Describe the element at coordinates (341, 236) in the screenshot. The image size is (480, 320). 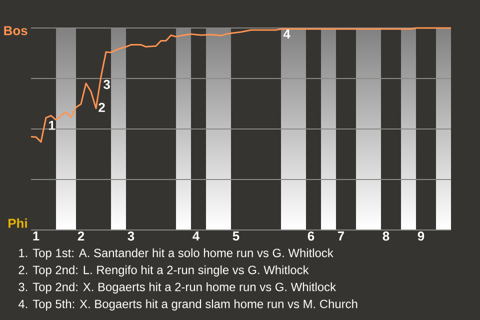
I see `x-tick-label: 7` at that location.